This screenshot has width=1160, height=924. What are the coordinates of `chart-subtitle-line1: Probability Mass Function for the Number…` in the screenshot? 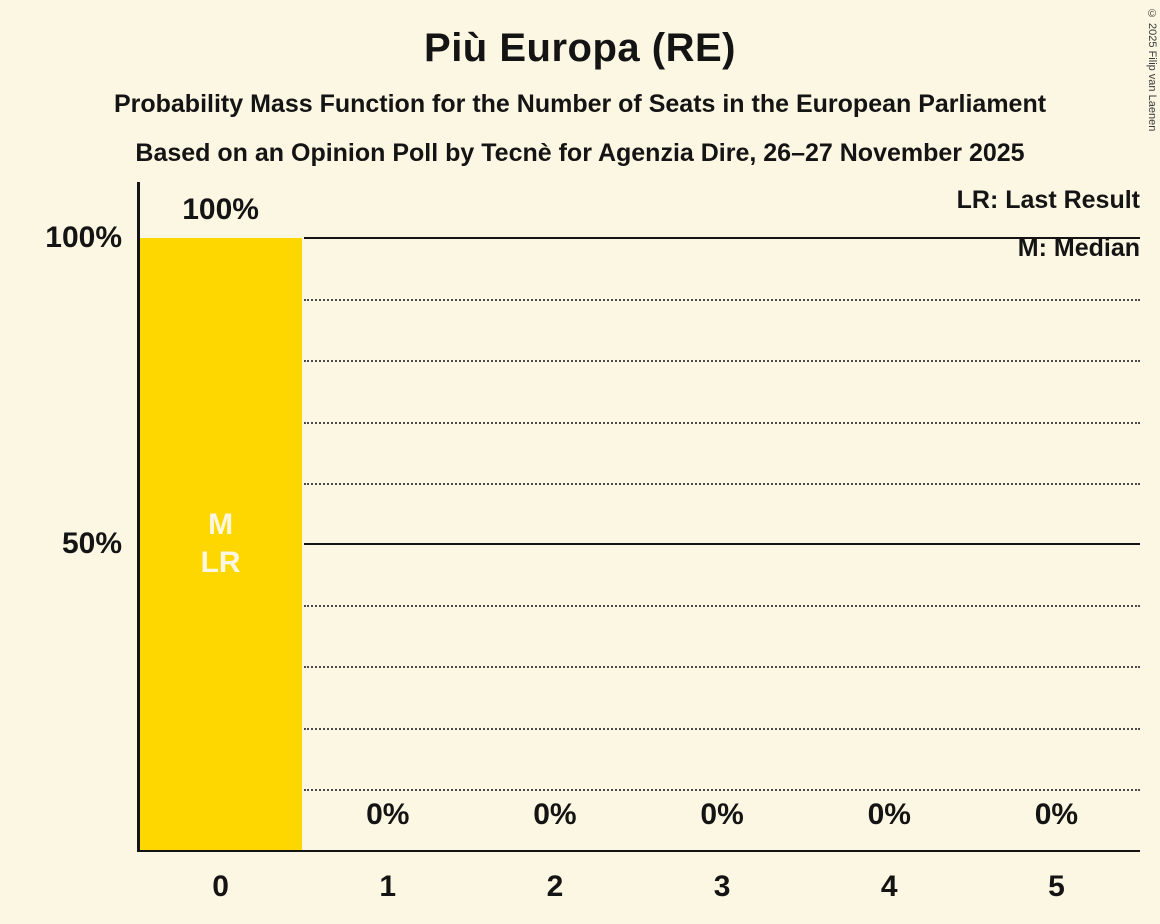 It's located at (580, 104).